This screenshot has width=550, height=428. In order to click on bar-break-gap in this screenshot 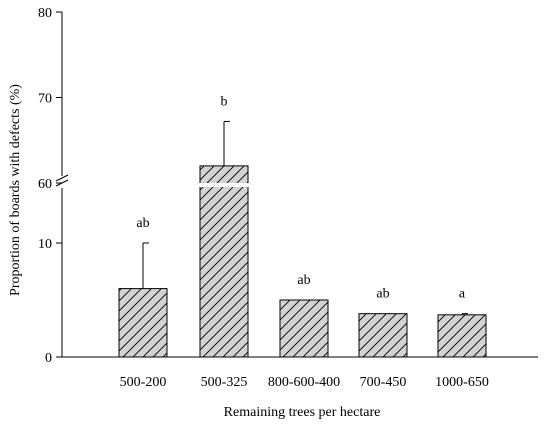, I will do `click(224, 185)`.